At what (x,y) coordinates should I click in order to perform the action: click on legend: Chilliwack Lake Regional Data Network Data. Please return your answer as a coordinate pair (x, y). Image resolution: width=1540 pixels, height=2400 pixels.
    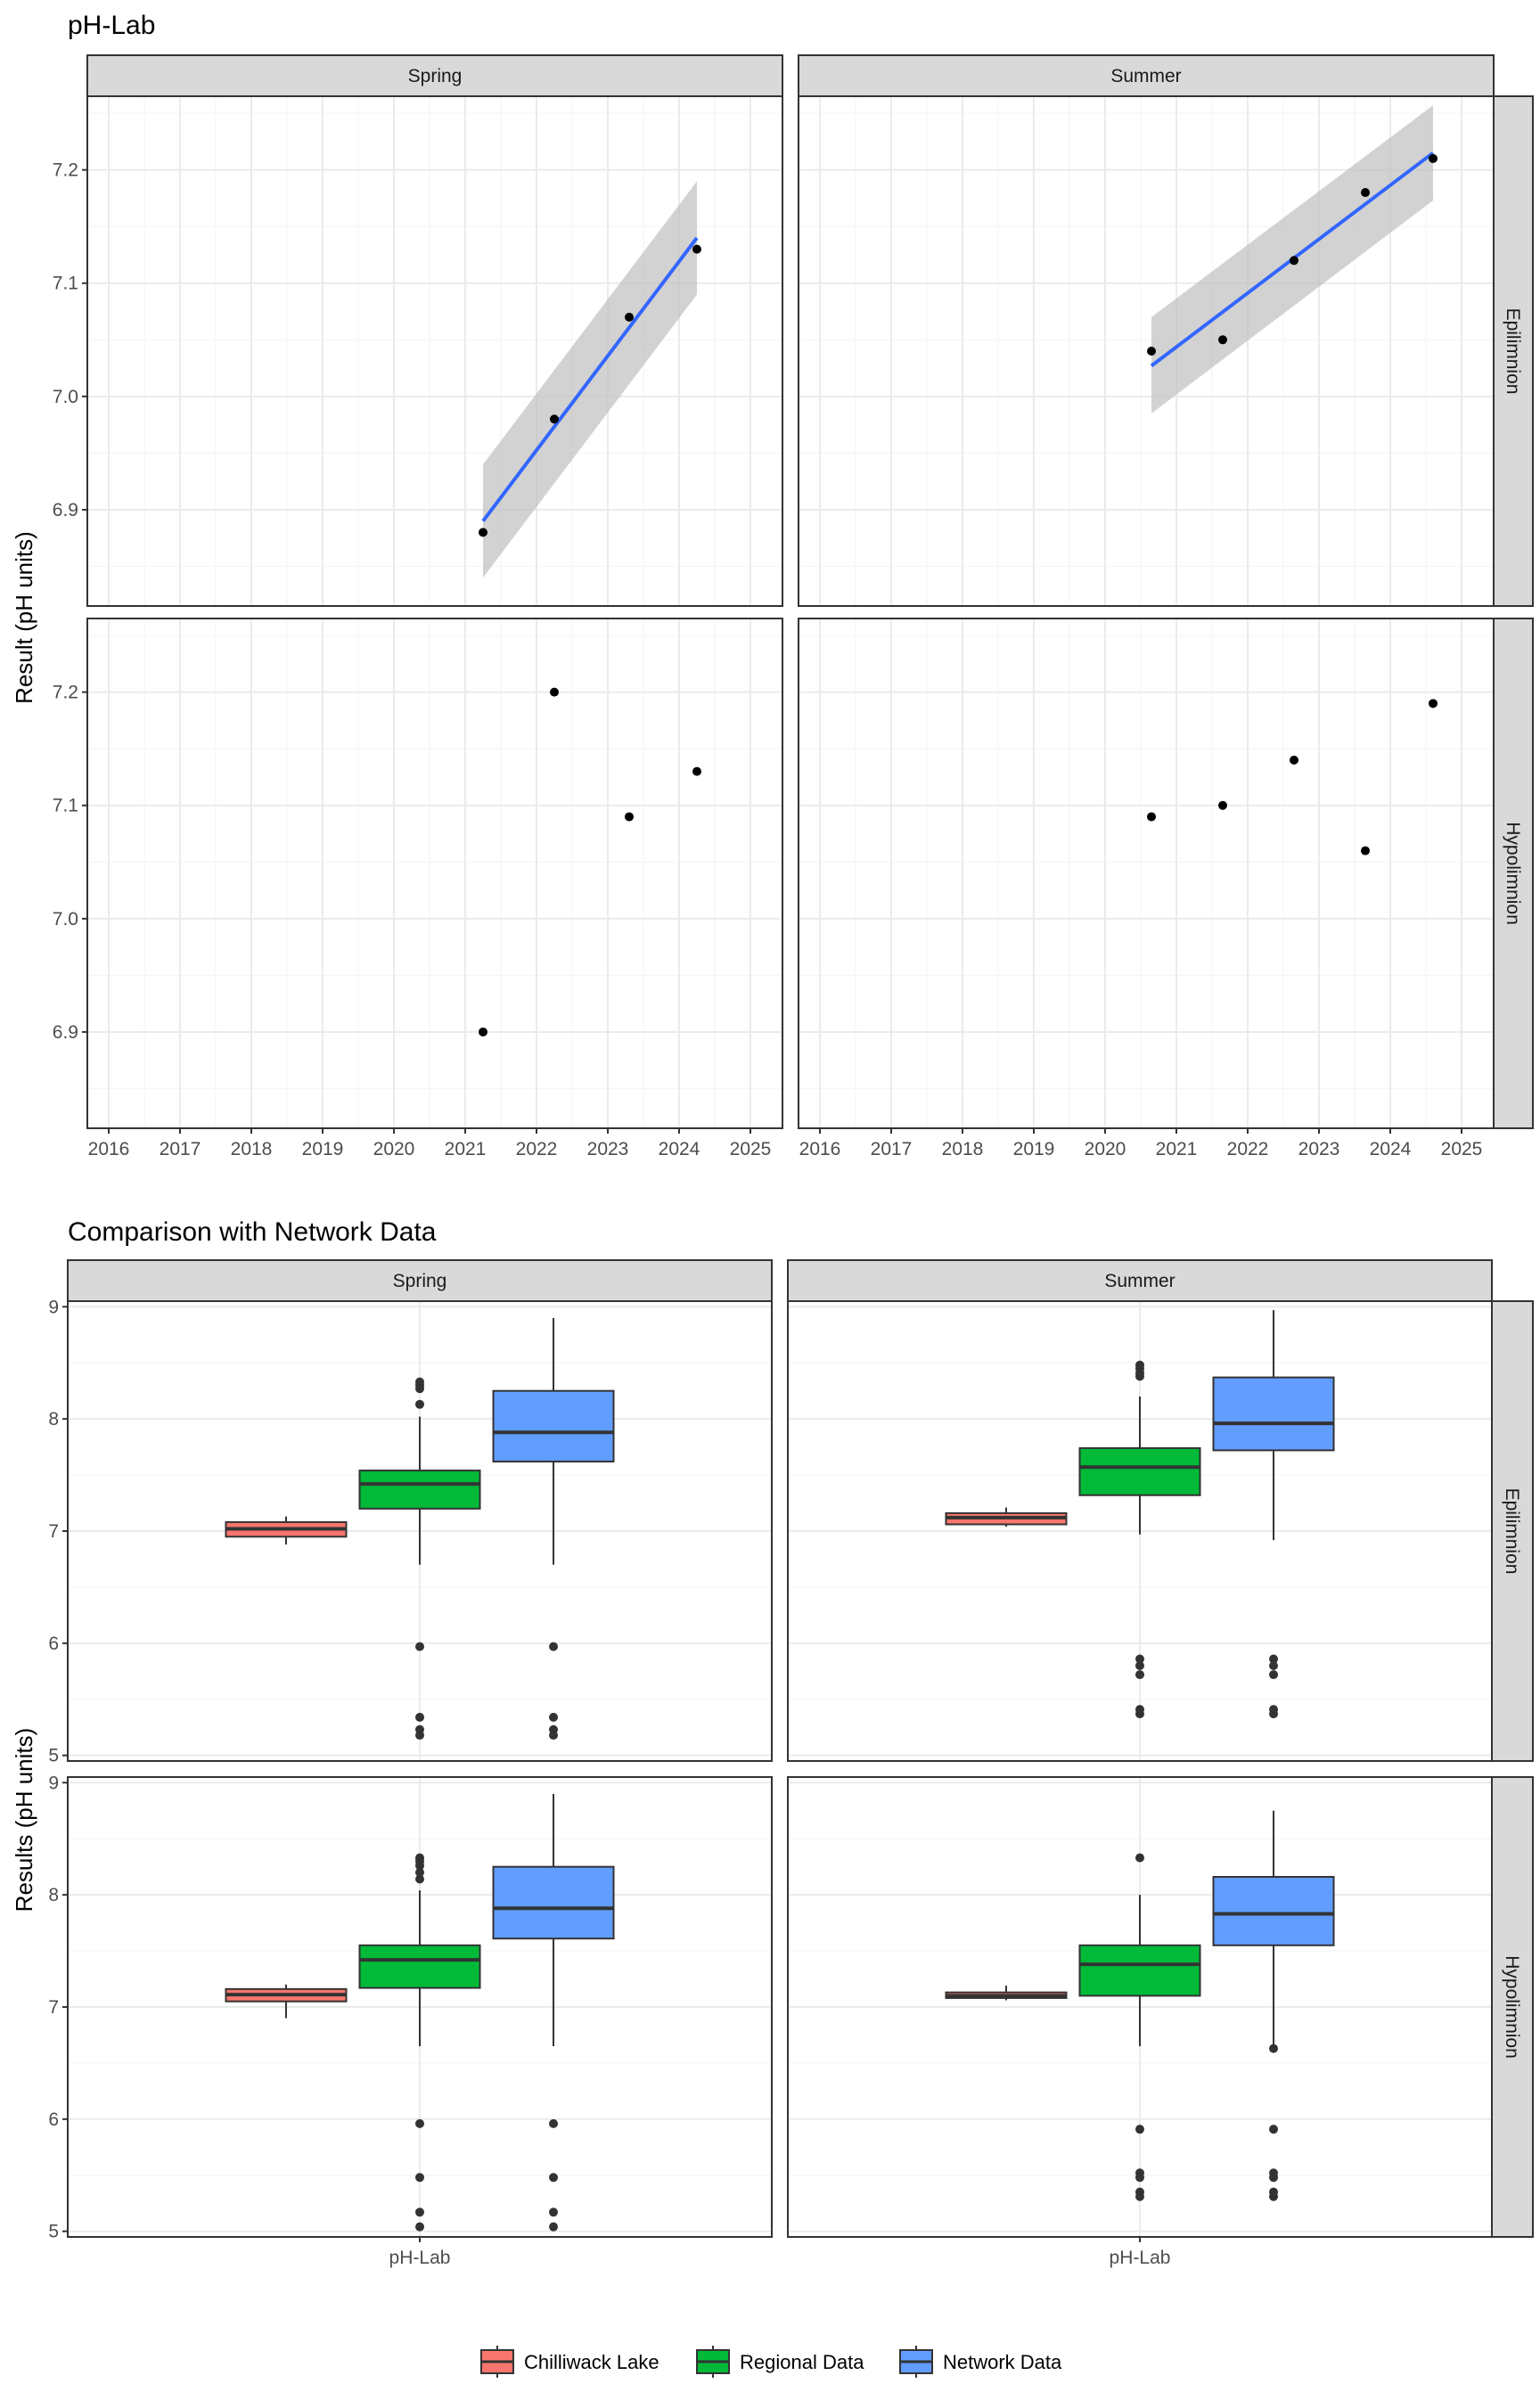
    Looking at the image, I should click on (771, 2362).